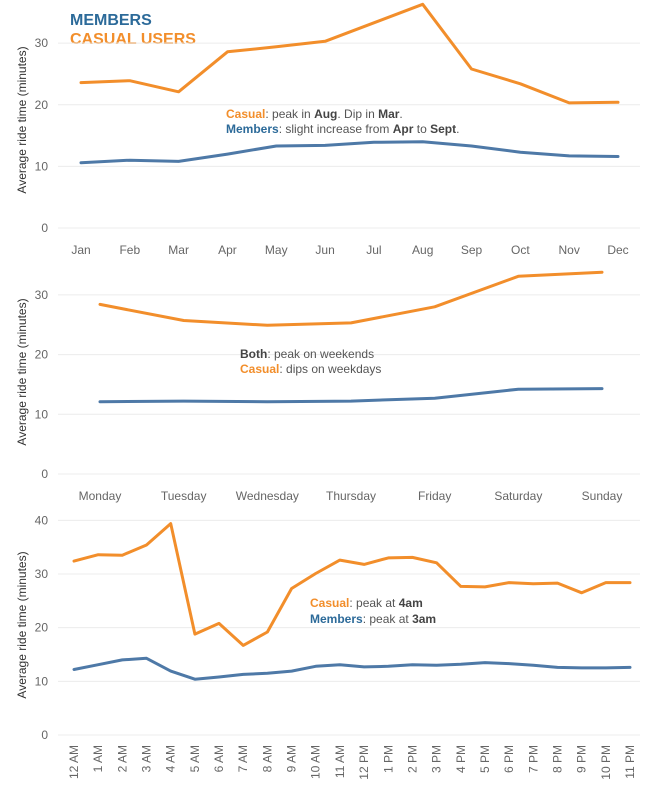 This screenshot has height=791, width=649. I want to click on x-tick-label: Tuesday, so click(184, 496).